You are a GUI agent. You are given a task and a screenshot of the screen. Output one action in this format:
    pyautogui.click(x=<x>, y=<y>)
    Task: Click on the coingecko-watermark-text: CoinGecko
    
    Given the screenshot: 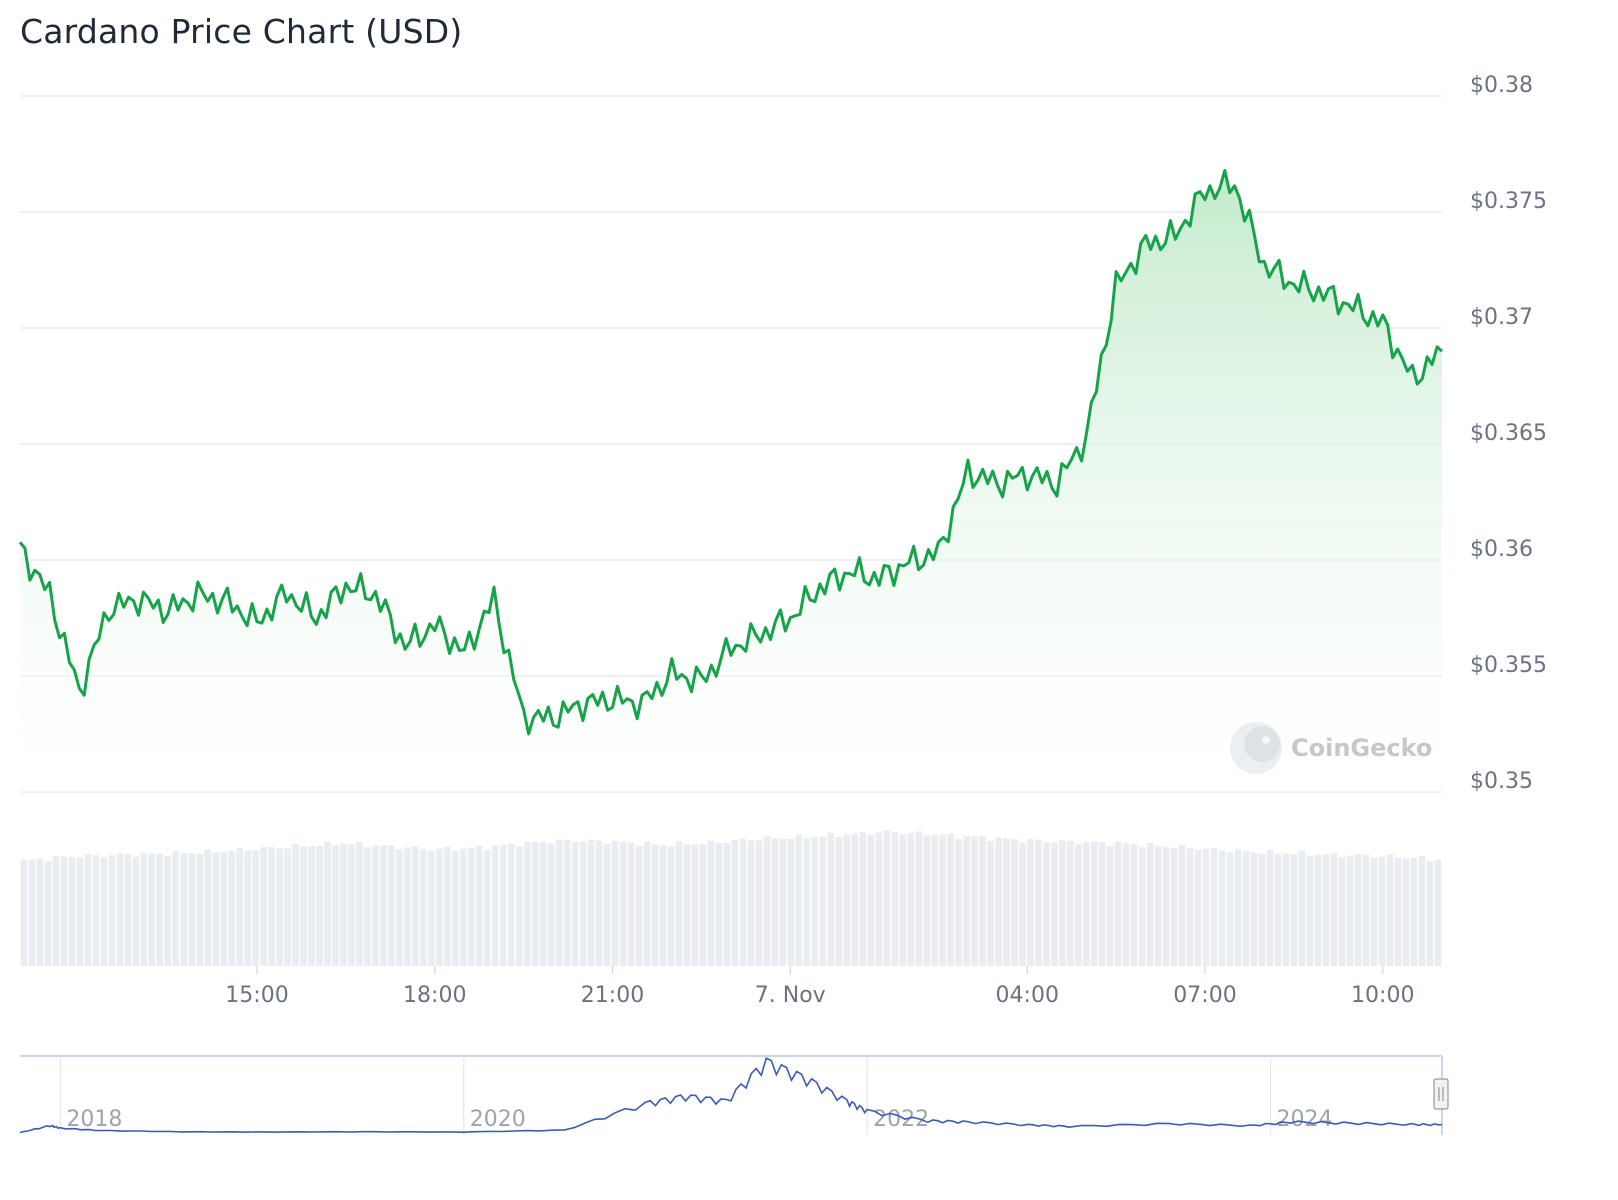 What is the action you would take?
    pyautogui.click(x=1361, y=748)
    